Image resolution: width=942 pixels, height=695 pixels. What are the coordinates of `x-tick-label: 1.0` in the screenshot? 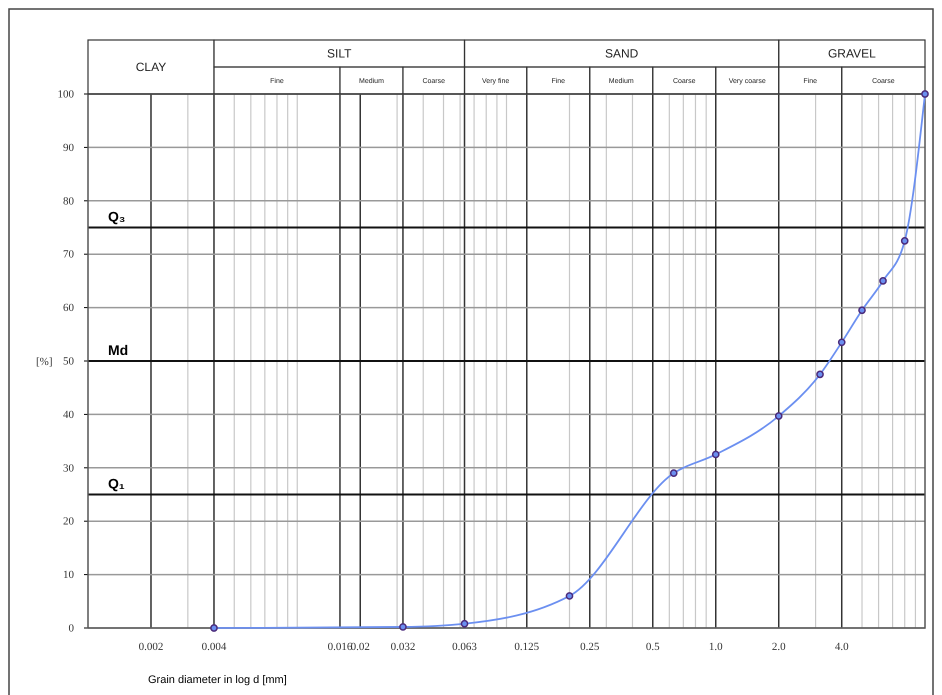 It's located at (716, 646).